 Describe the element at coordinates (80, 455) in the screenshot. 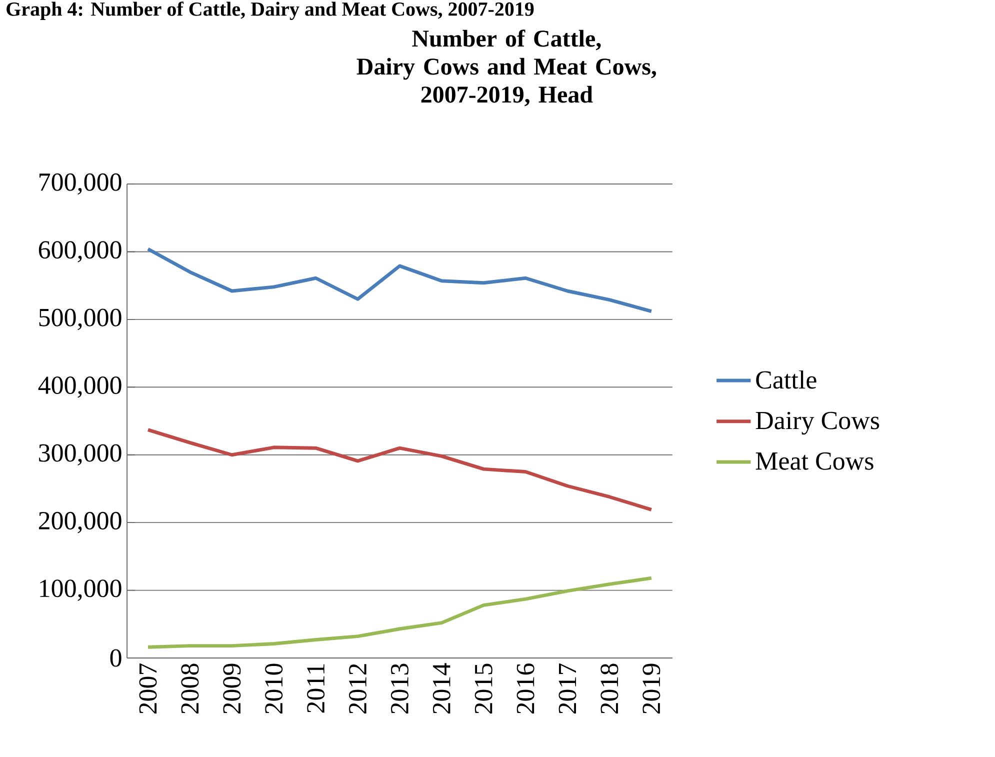

I see `y-tick-label: 300,000` at that location.